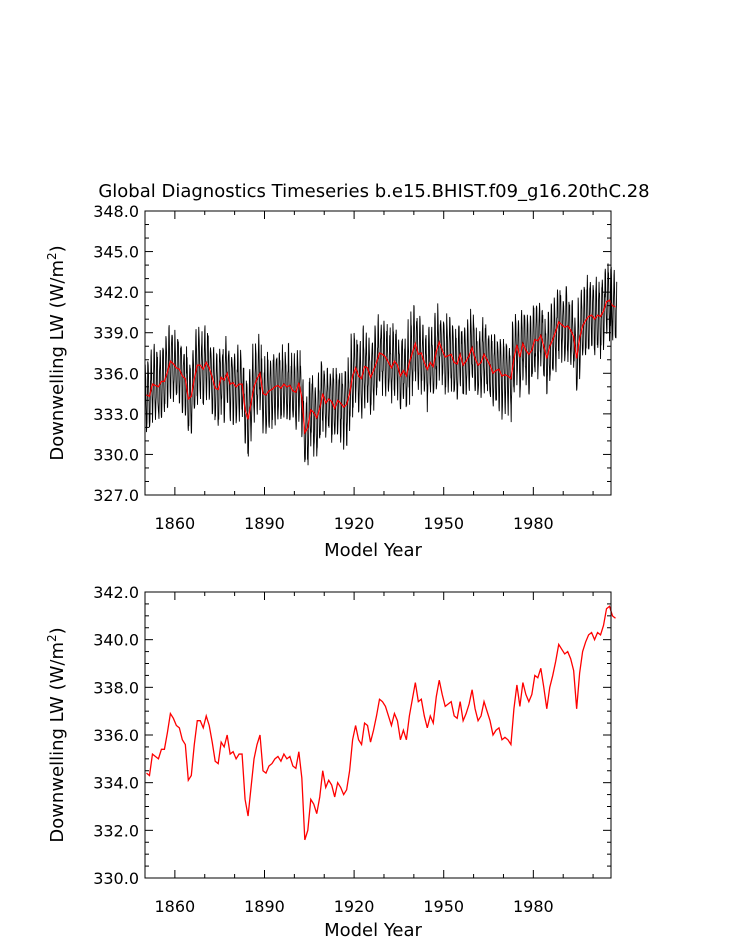  I want to click on top-y-axis-label: Downwelling LW (W/m2), so click(56, 352).